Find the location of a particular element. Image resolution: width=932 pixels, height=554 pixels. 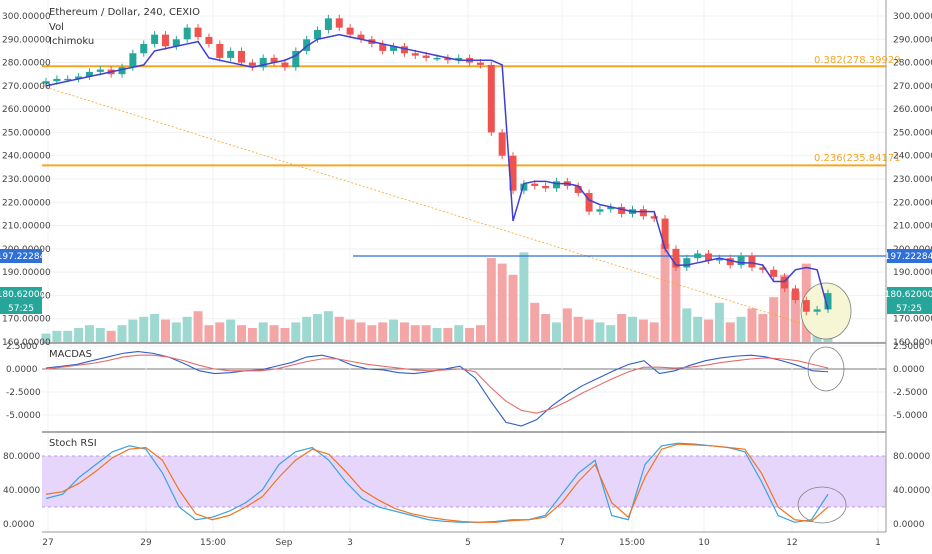

y-tick-right: 300.00000 is located at coordinates (912, 17).